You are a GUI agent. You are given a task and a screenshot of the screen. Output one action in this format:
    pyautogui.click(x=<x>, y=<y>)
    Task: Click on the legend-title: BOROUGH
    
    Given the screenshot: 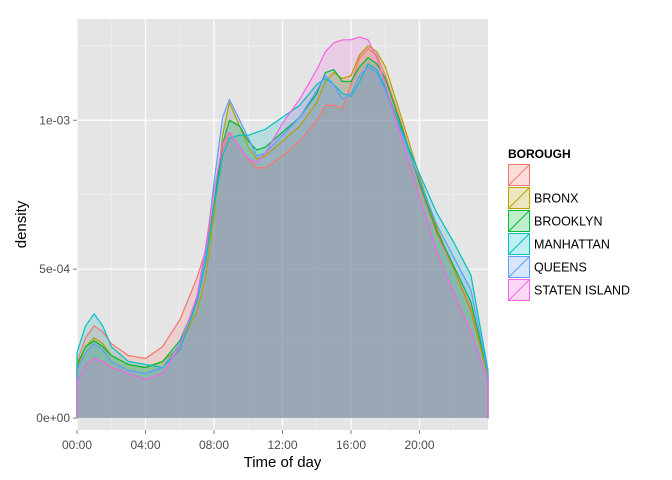 What is the action you would take?
    pyautogui.click(x=539, y=154)
    